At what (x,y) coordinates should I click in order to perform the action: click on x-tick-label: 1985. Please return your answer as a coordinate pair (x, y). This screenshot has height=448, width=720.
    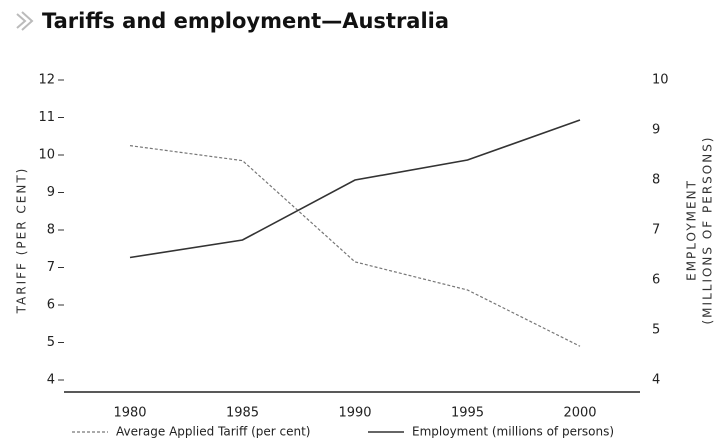
    Looking at the image, I should click on (242, 413).